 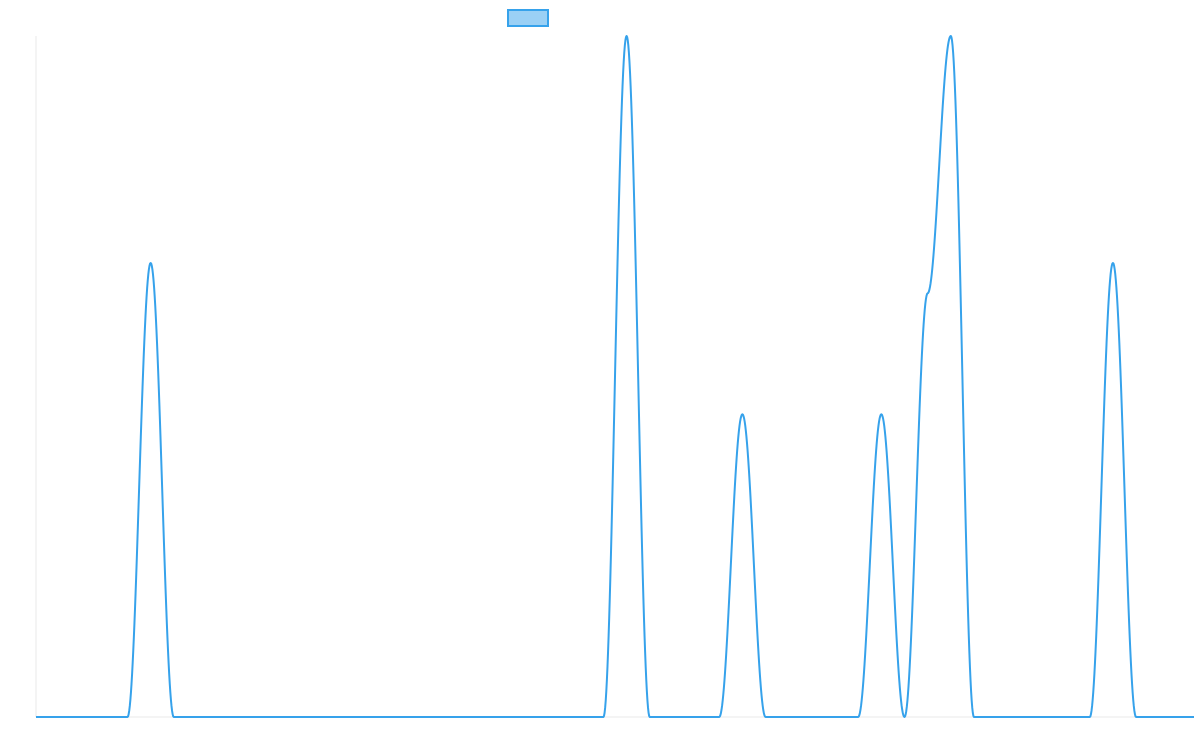 I want to click on legend-swatch, so click(x=528, y=18).